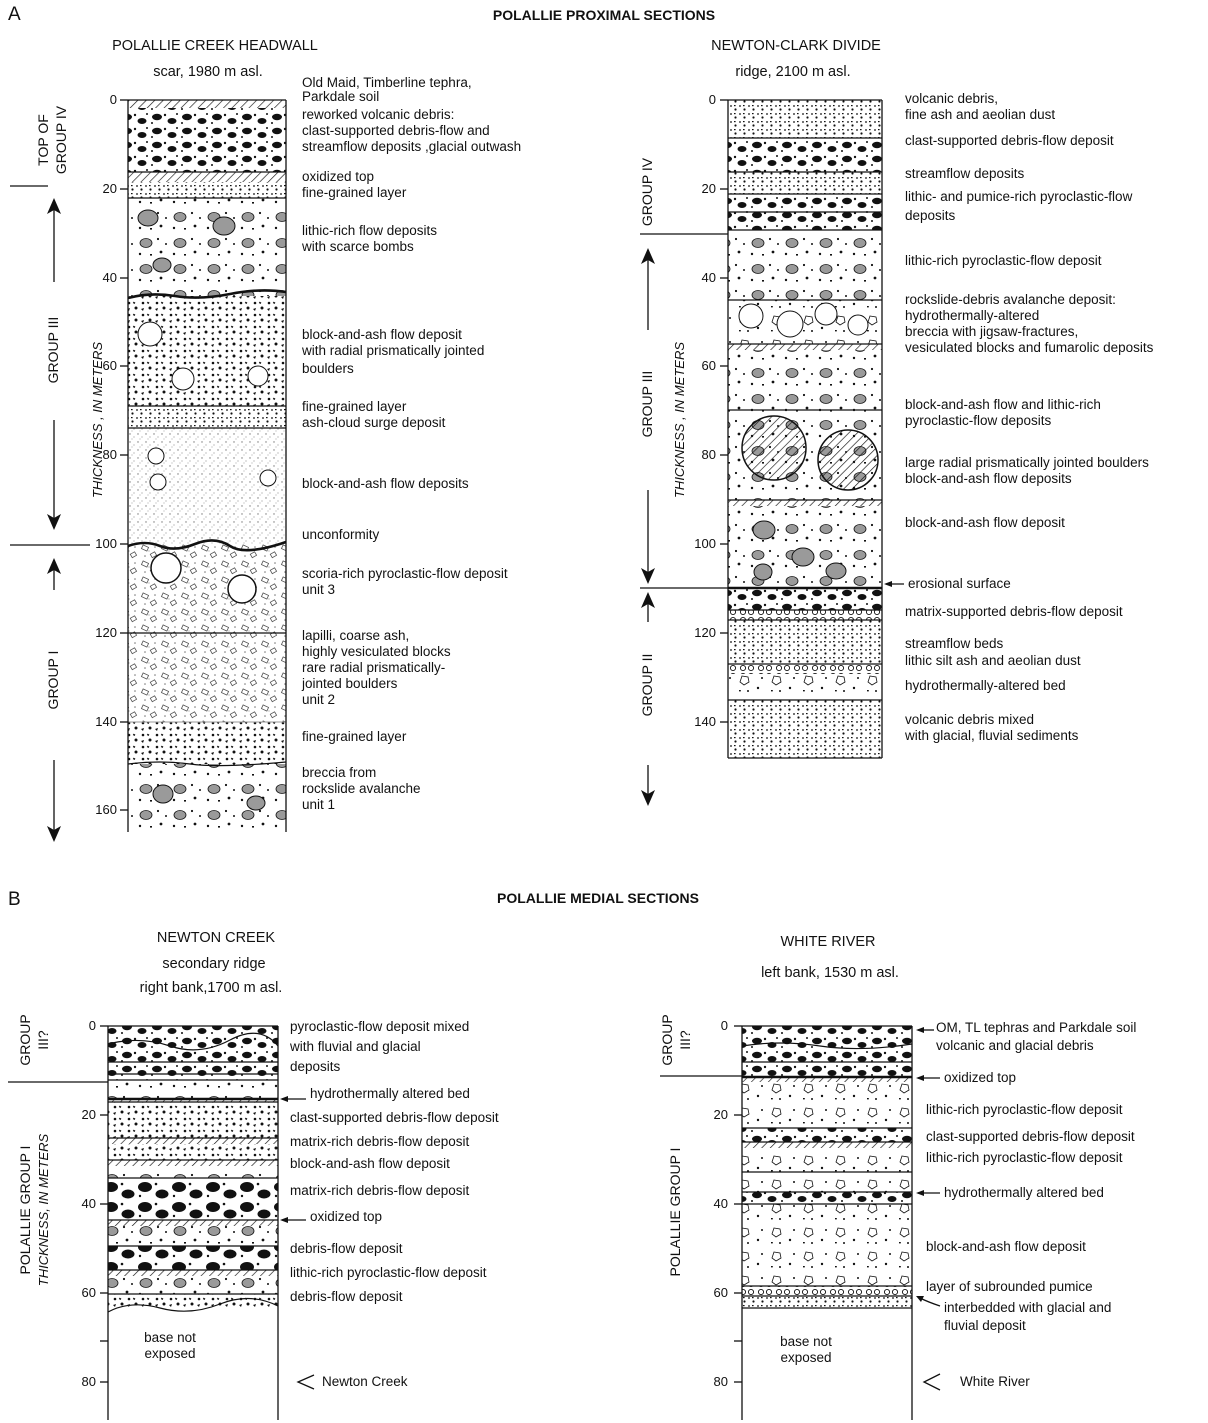  Describe the element at coordinates (216, 938) in the screenshot. I see `newton-title: NEWTON CREEK` at that location.